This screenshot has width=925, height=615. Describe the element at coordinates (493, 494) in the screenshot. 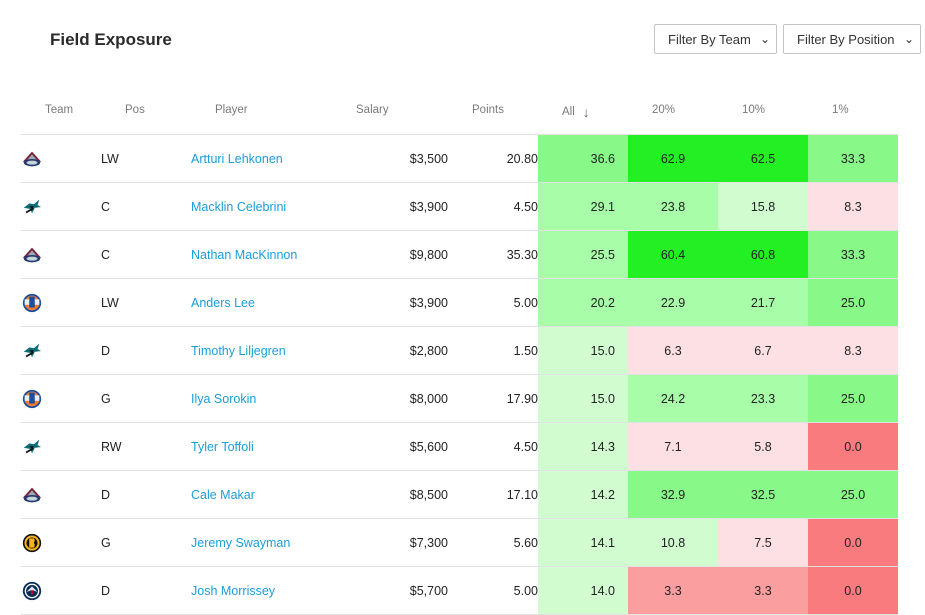

I see `points-cell: 17.10` at that location.